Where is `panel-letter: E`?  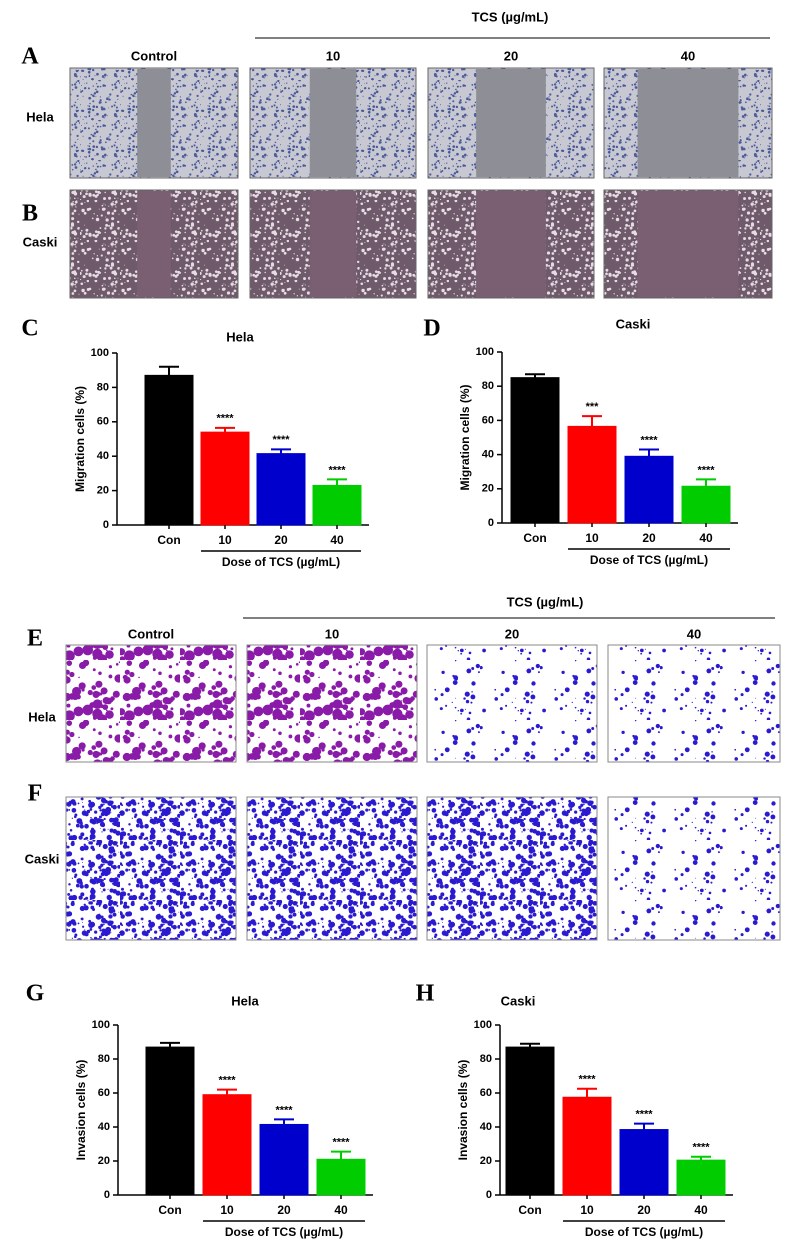
panel-letter: E is located at coordinates (35, 639).